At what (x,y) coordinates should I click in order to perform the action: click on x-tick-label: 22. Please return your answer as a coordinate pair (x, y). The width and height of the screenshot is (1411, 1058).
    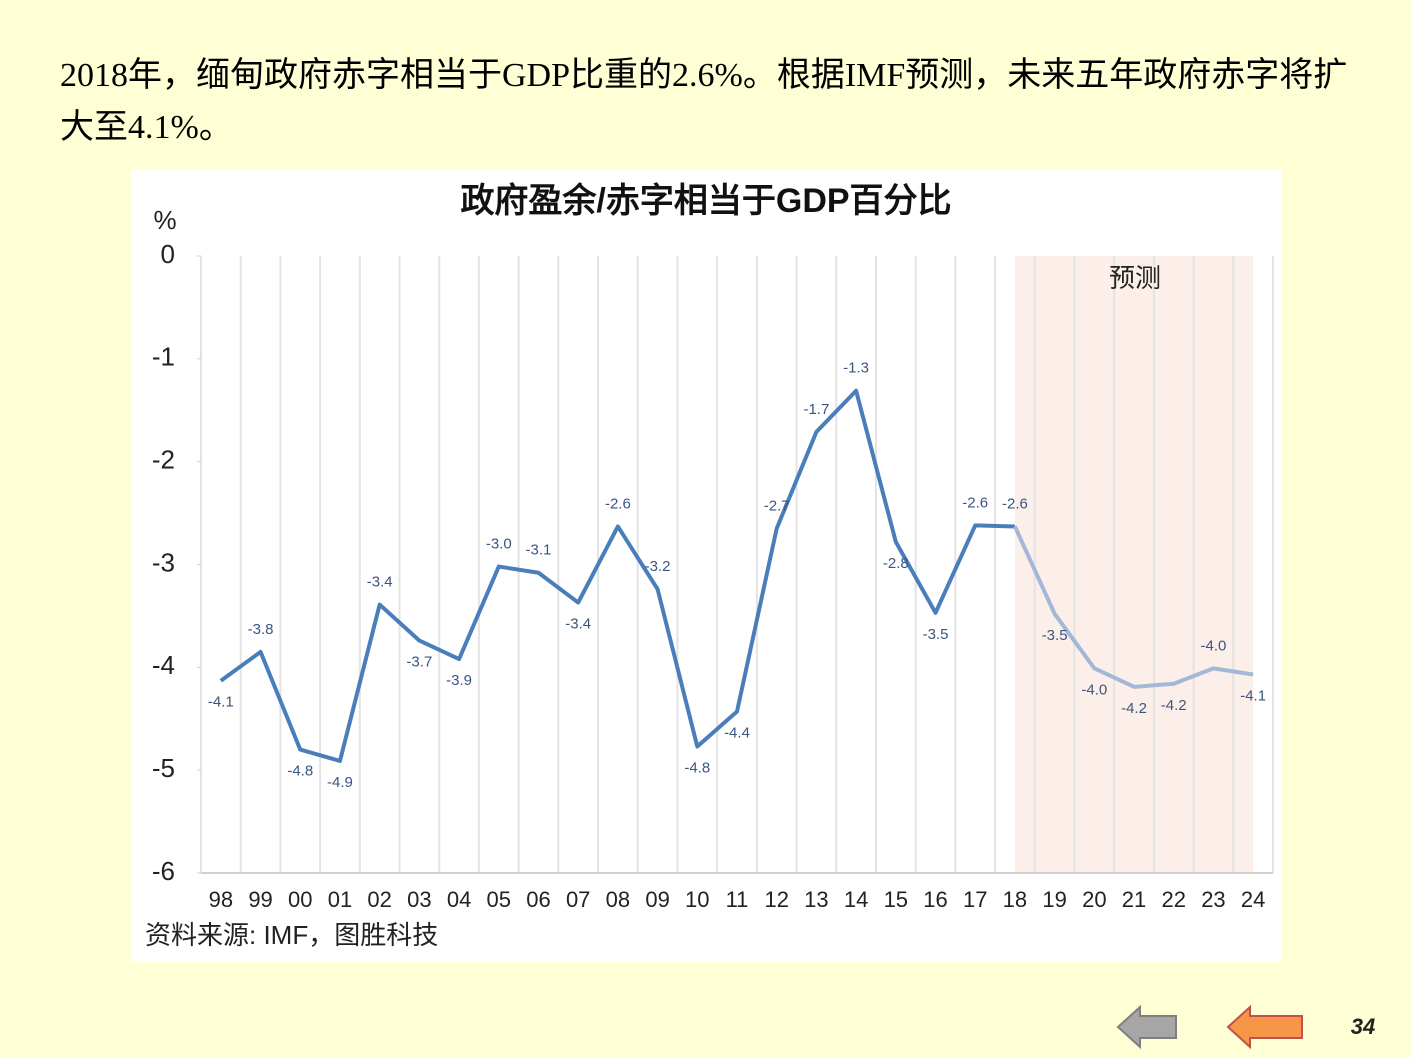
    Looking at the image, I should click on (1173, 899).